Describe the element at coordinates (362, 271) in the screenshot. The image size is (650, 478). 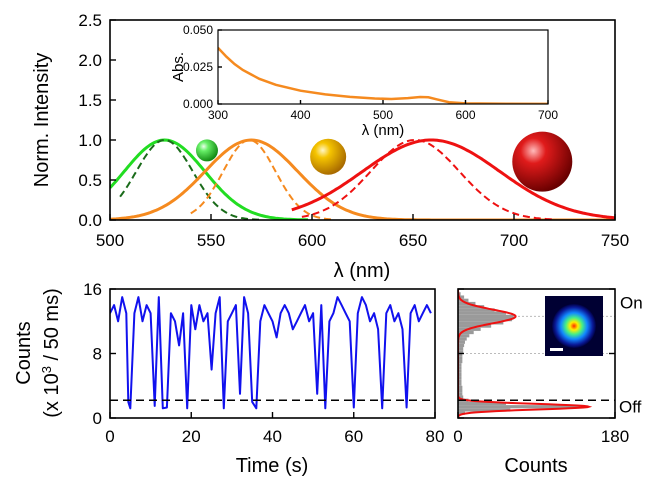
I see `spectra-x-axis-title: λ (nm)` at that location.